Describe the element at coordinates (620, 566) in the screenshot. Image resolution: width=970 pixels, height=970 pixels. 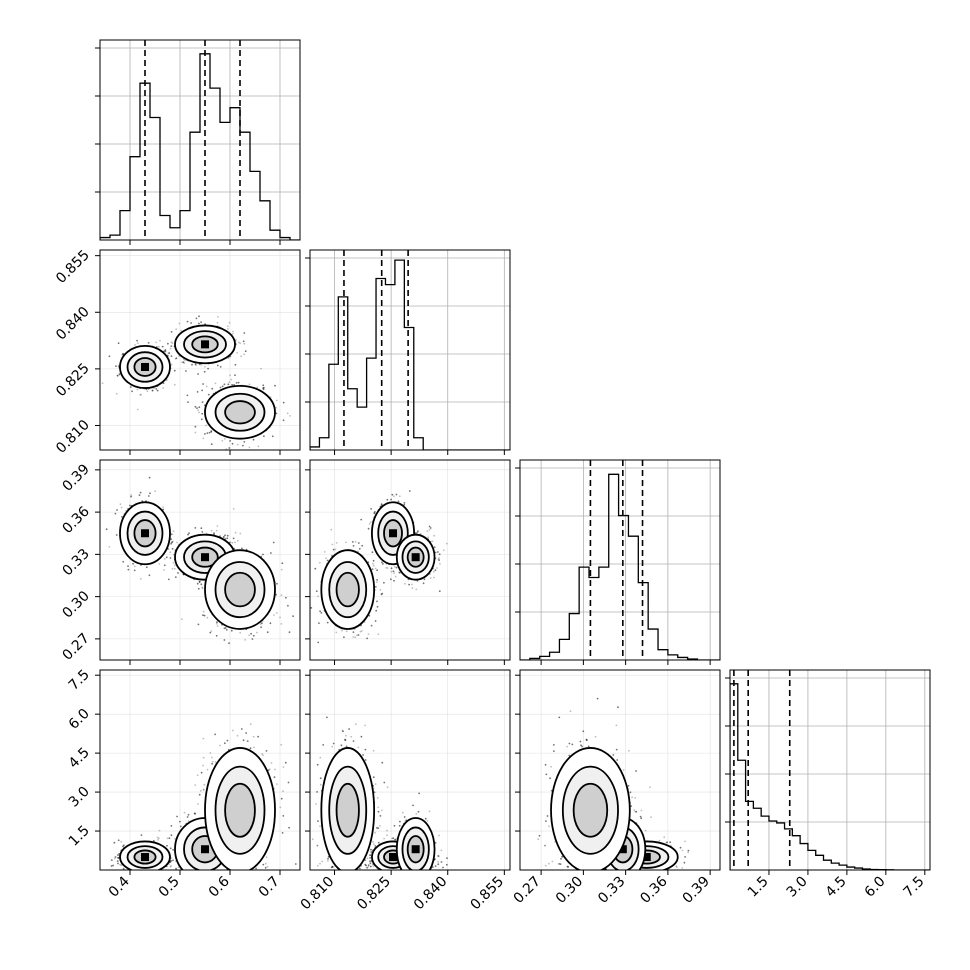
I see `histogram-step` at that location.